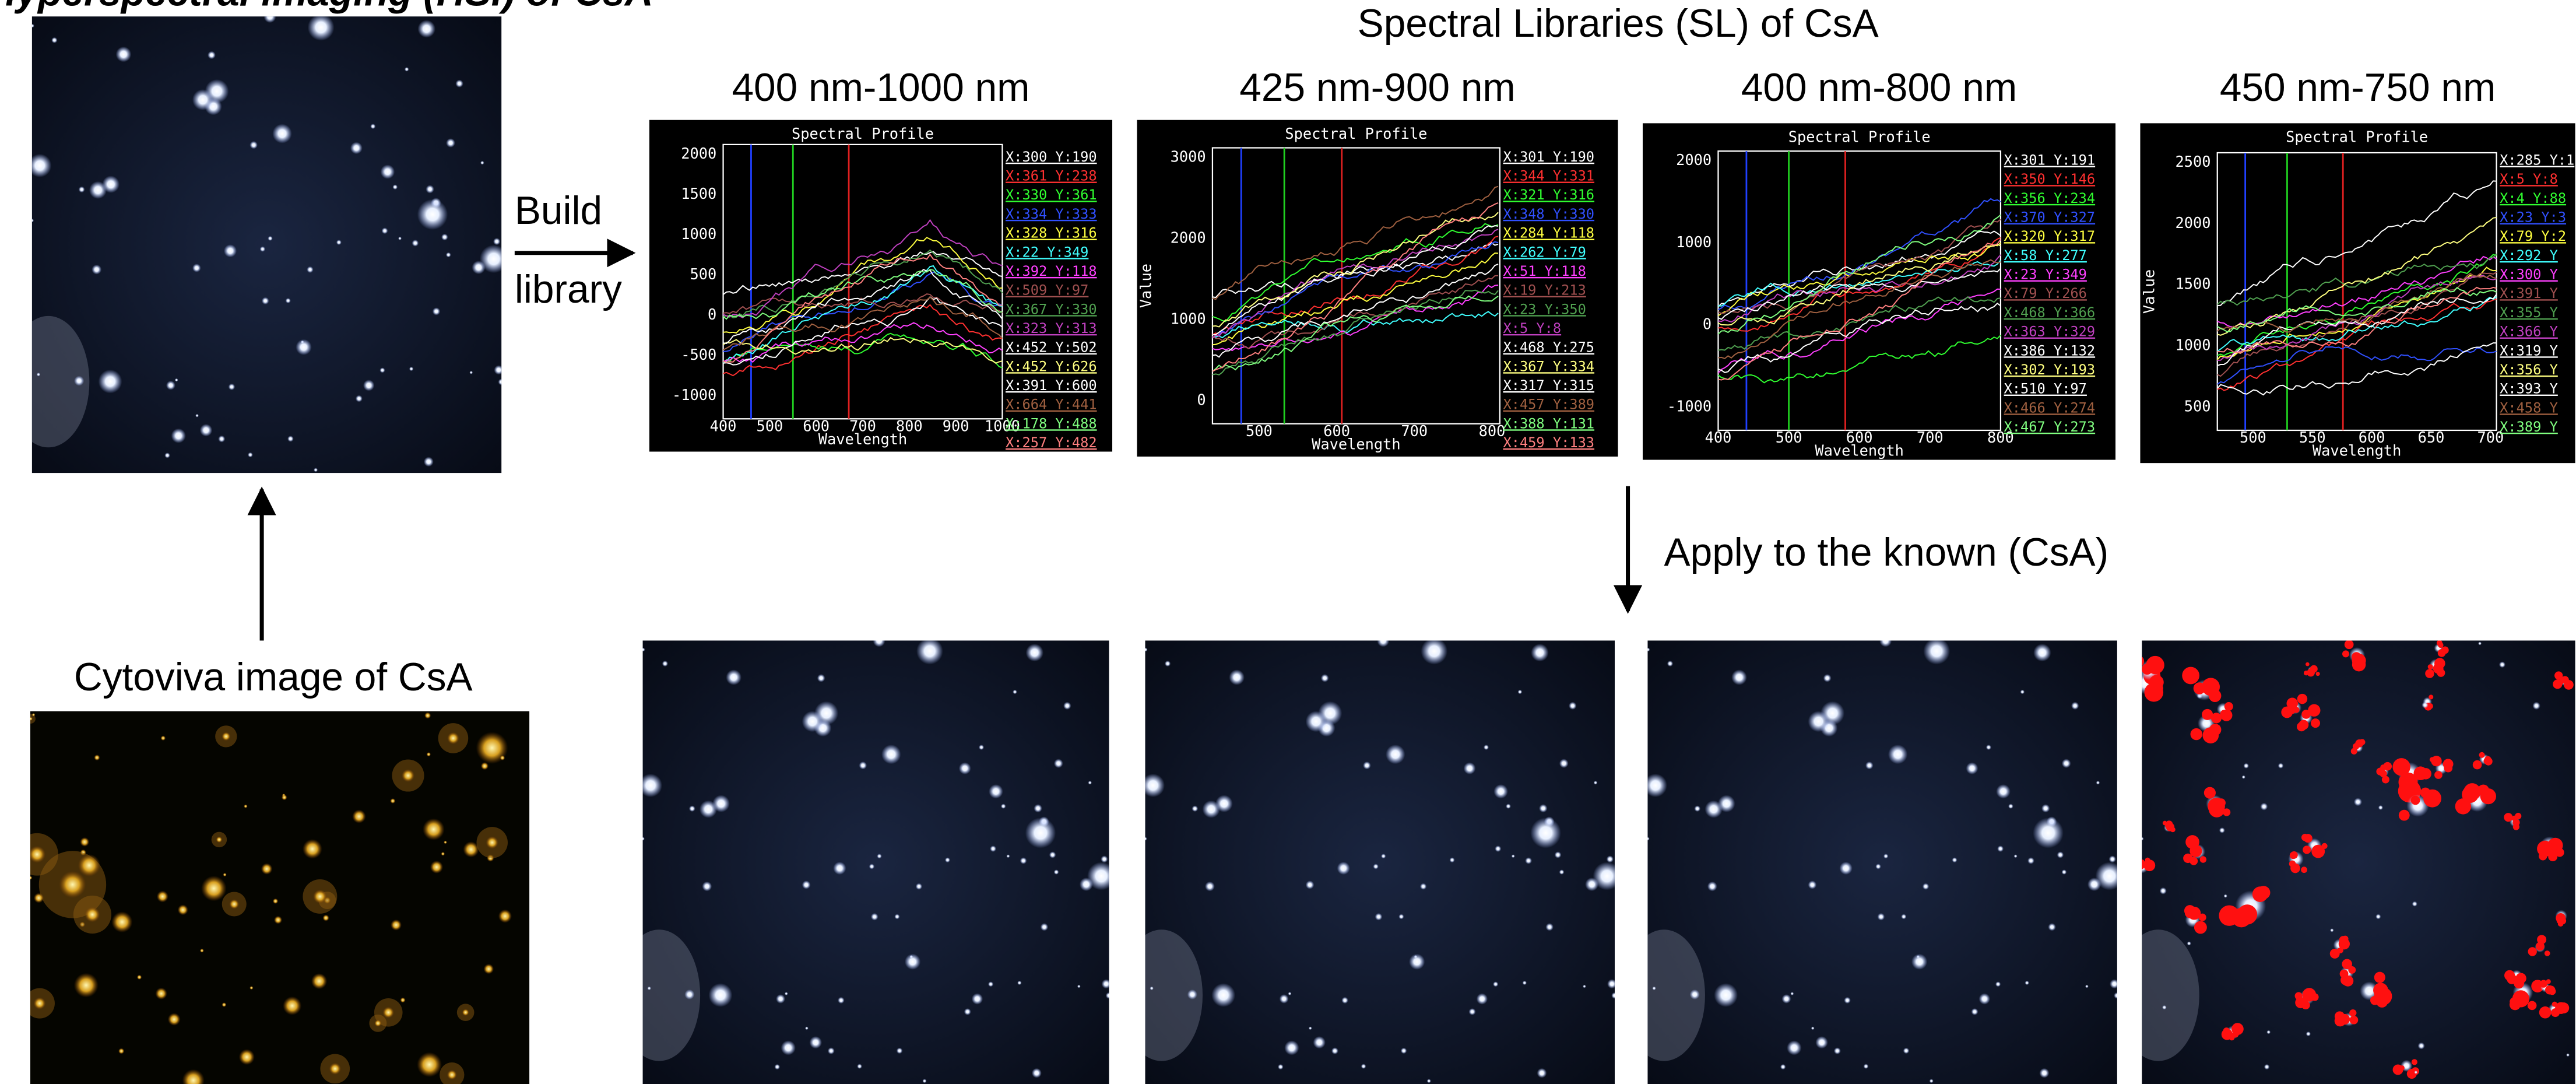 The width and height of the screenshot is (2576, 1084). Describe the element at coordinates (1544, 290) in the screenshot. I see `legend-entry: X:19 Y:213` at that location.